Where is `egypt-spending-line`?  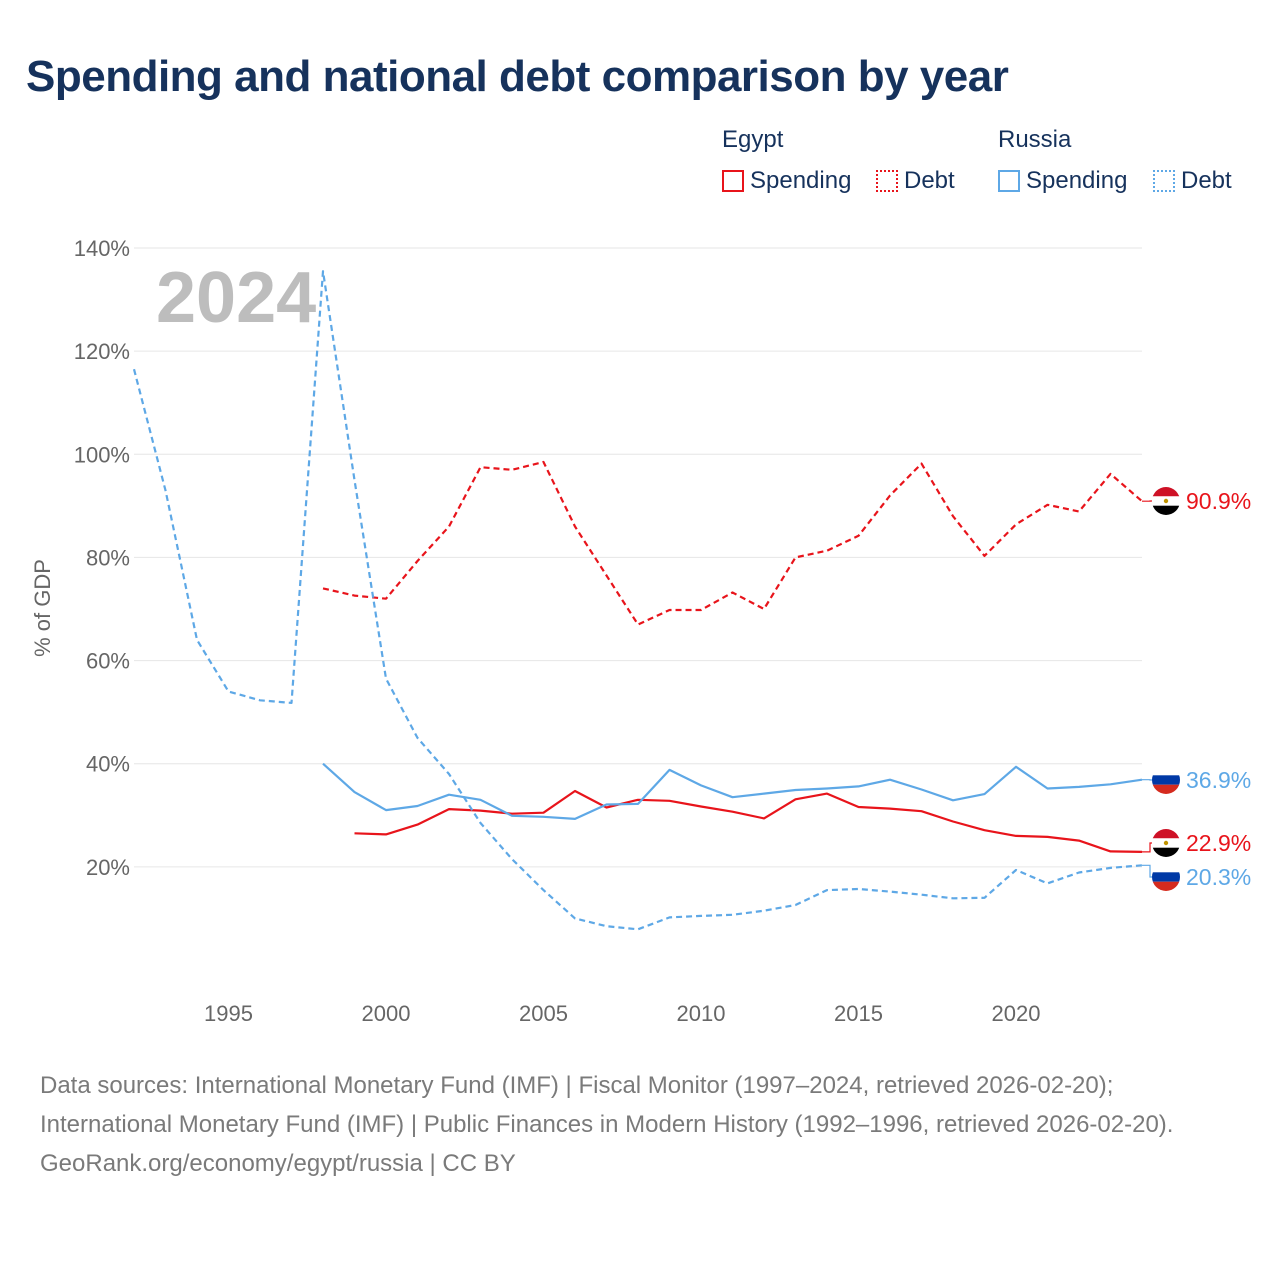 egypt-spending-line is located at coordinates (748, 821).